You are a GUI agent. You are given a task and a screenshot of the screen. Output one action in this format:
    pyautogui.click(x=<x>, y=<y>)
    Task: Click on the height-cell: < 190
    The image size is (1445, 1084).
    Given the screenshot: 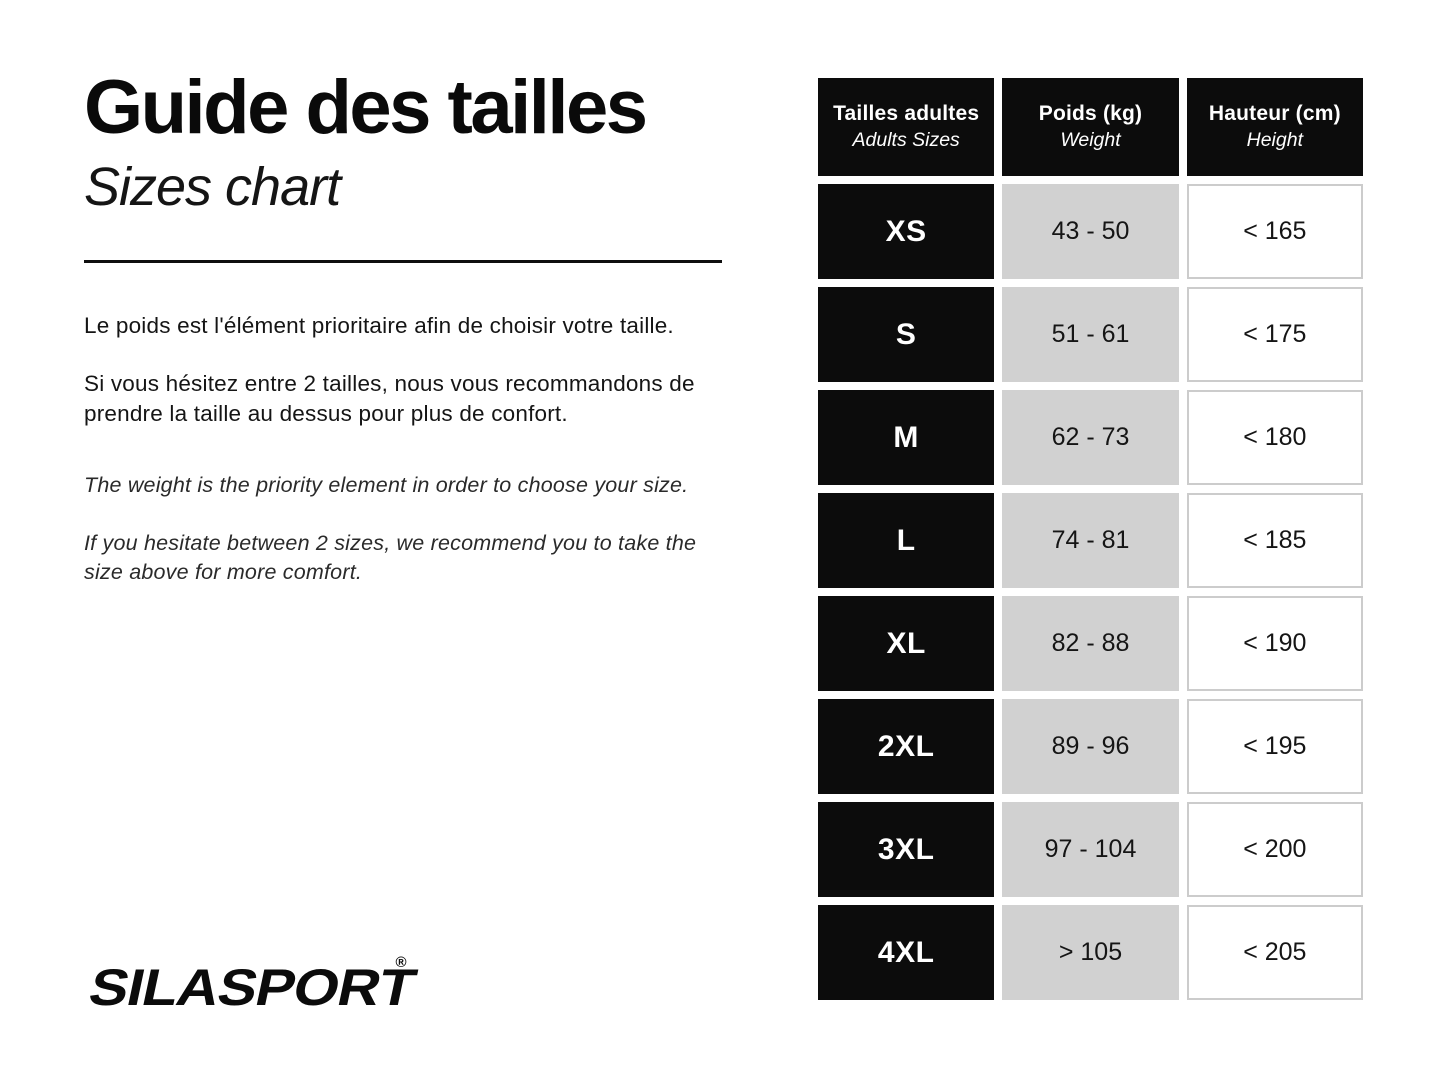 What is the action you would take?
    pyautogui.click(x=1274, y=643)
    